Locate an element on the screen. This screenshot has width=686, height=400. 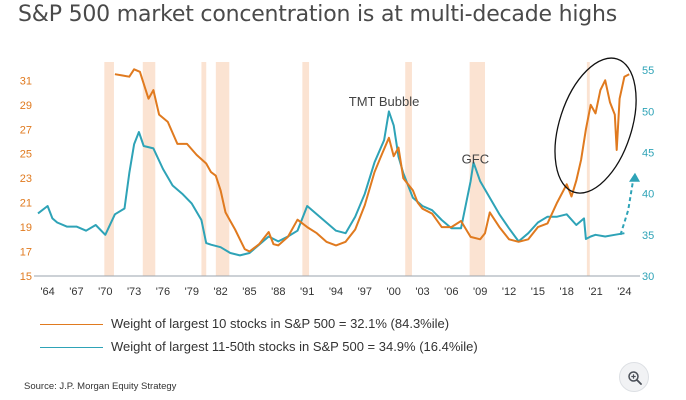
x-tick-label: '24 is located at coordinates (624, 292).